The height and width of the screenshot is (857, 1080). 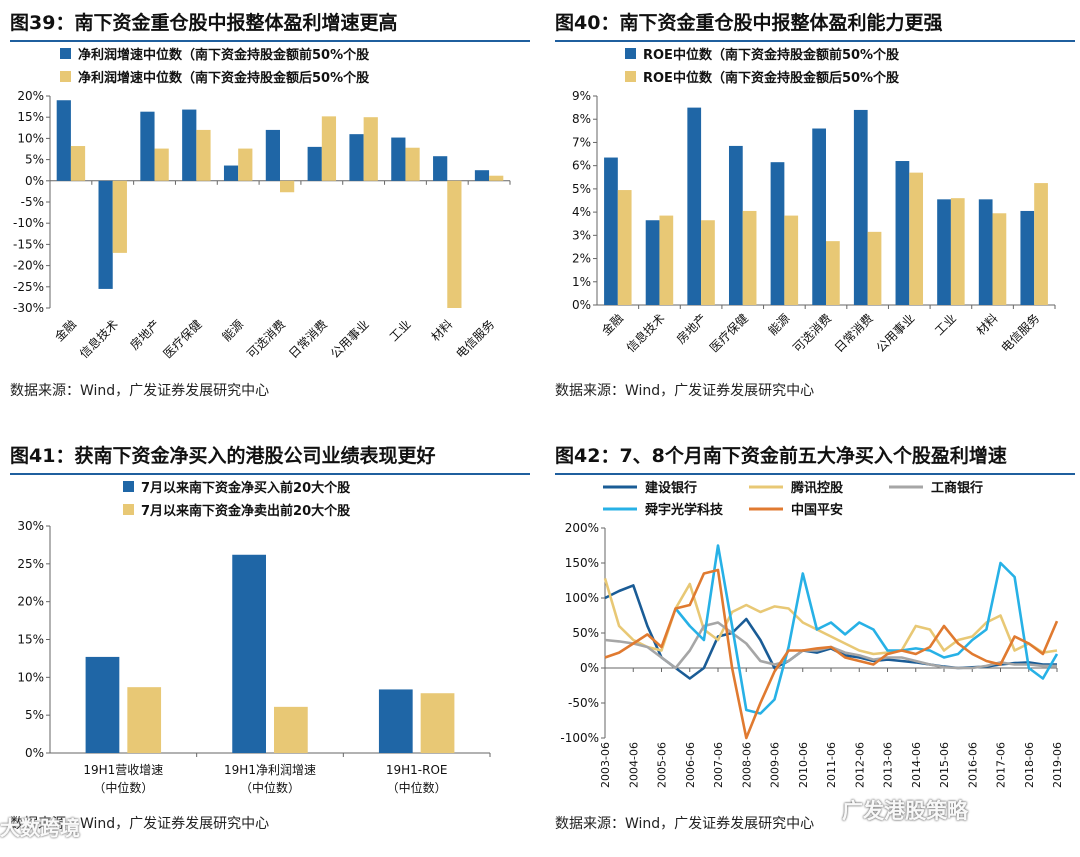 I want to click on y-tick-label: 25%, so click(x=30, y=564).